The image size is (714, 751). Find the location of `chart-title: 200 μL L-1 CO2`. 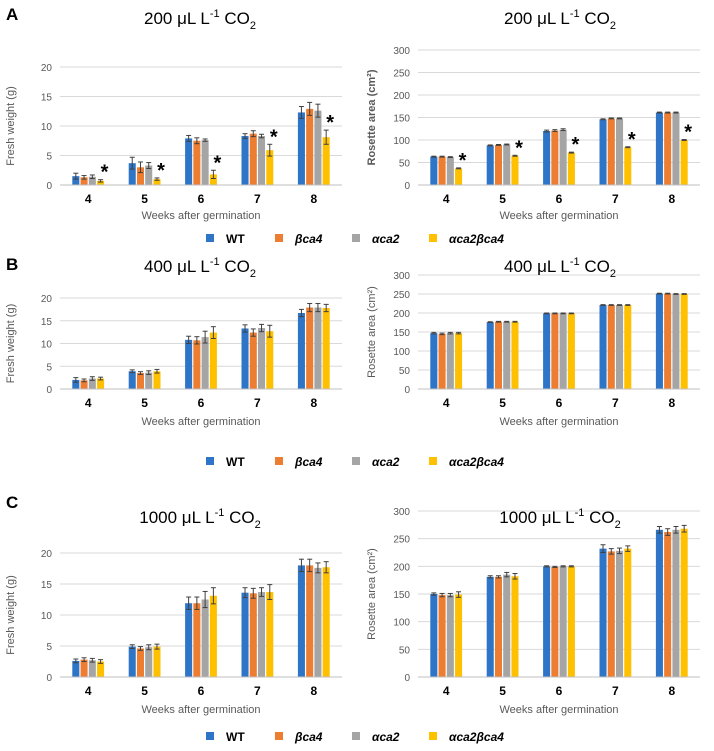

chart-title: 200 μL L-1 CO2 is located at coordinates (560, 20).